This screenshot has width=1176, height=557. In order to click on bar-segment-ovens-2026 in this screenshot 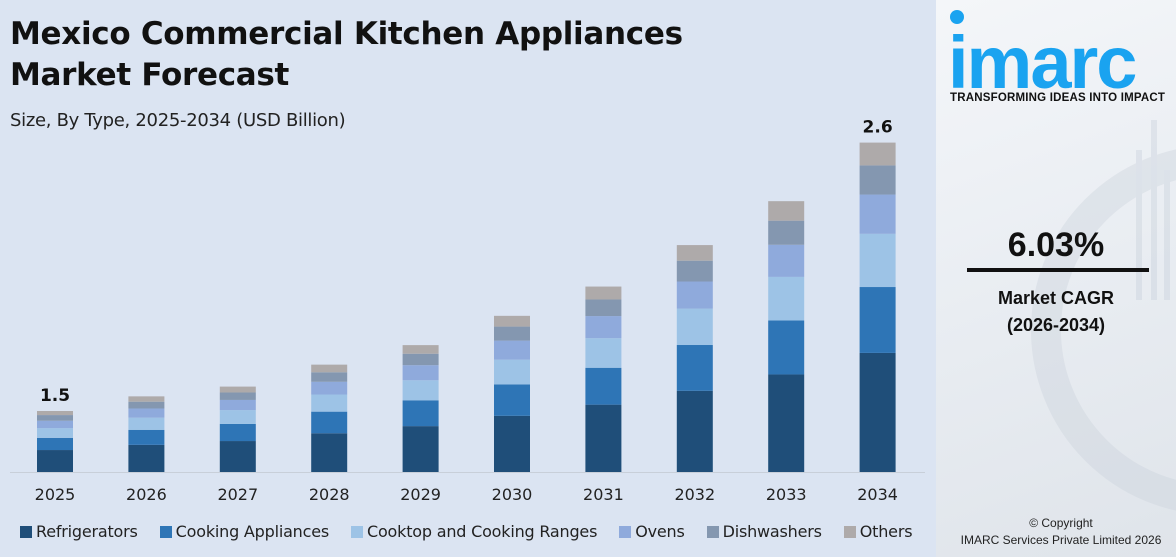, I will do `click(146, 413)`.